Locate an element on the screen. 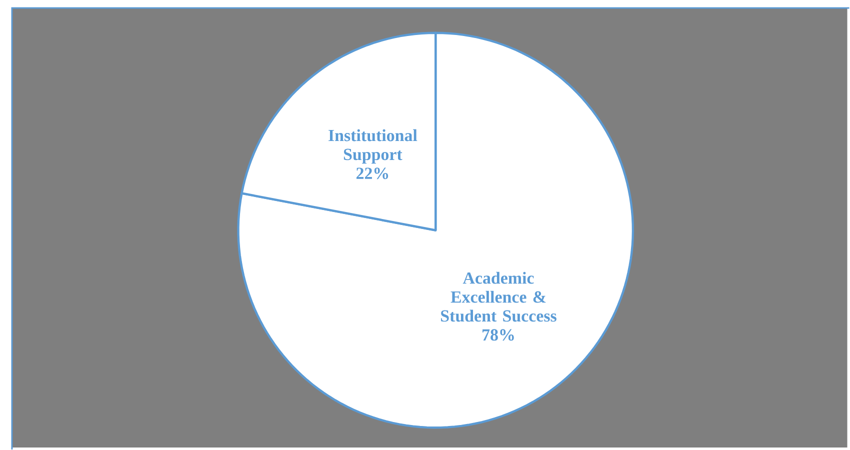 The width and height of the screenshot is (850, 450). slice-label: Academic Excellence & Student Success is located at coordinates (498, 297).